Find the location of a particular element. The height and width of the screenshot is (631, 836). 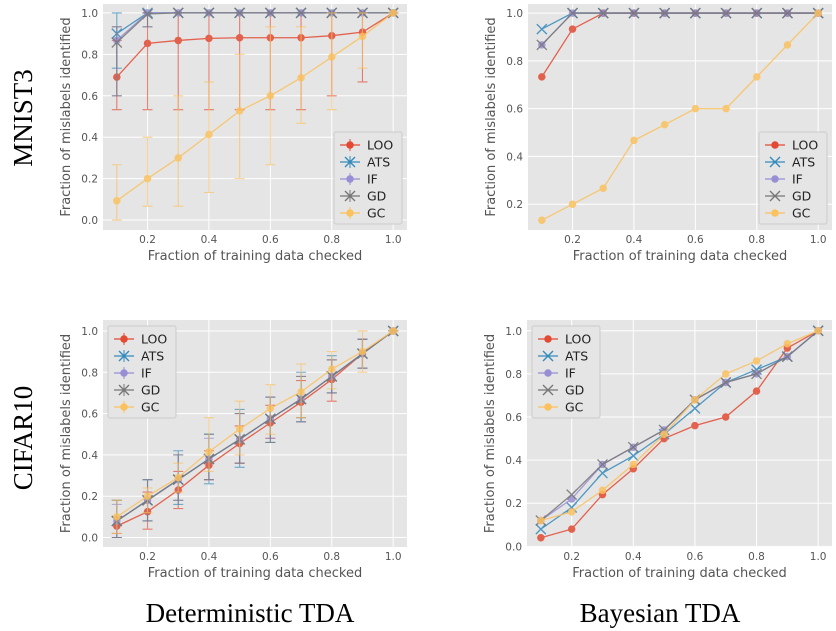

x-tick-label: 0.4 is located at coordinates (209, 240).